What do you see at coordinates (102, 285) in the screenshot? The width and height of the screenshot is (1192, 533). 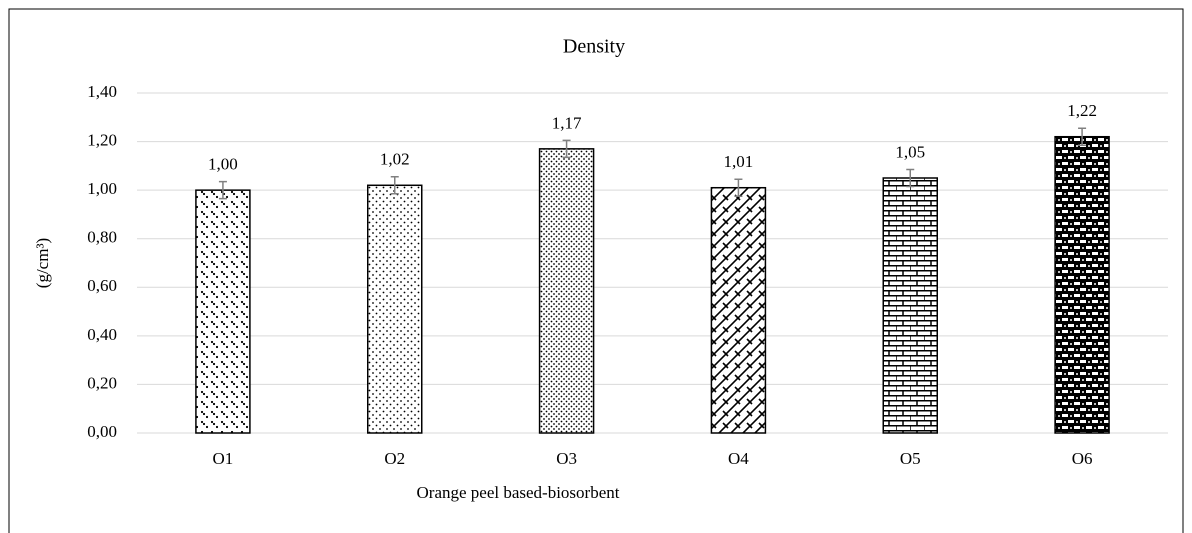 I see `y-tick-label: 0,60` at bounding box center [102, 285].